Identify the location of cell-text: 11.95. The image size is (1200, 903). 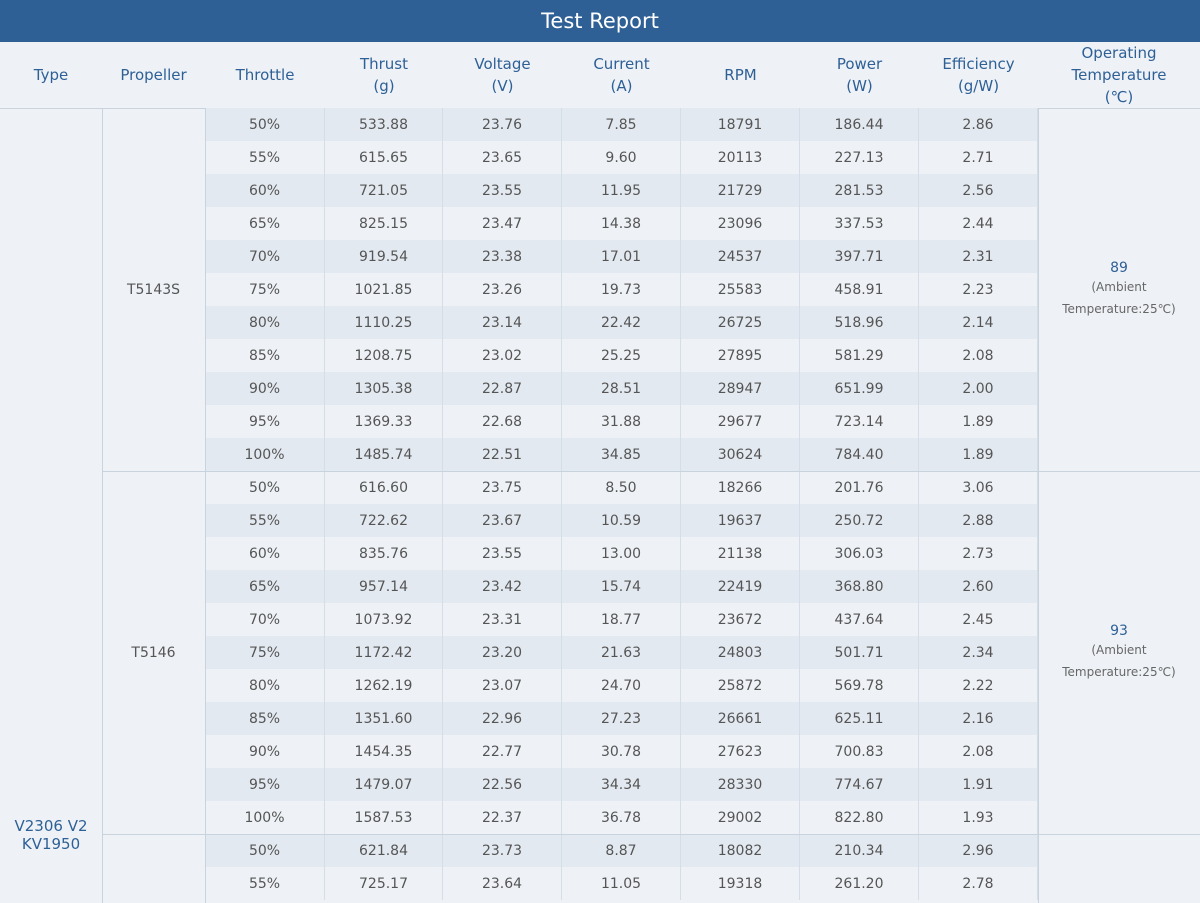
(621, 190).